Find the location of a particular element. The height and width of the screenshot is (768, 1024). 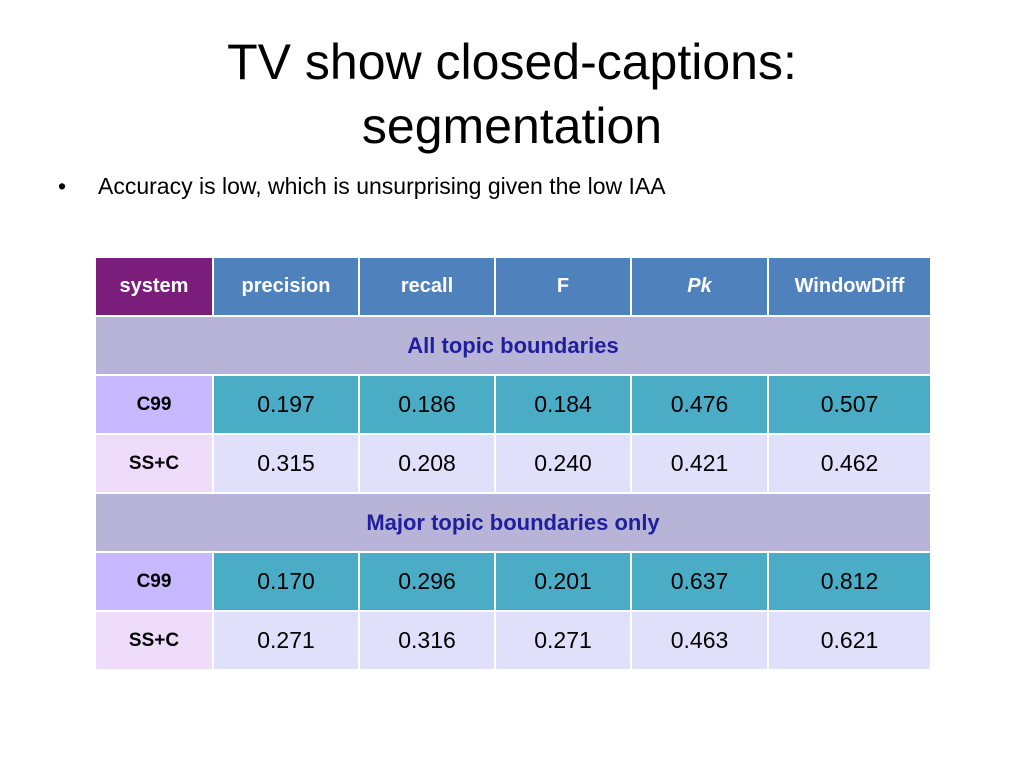

section-label: All topic boundaries is located at coordinates (513, 345).